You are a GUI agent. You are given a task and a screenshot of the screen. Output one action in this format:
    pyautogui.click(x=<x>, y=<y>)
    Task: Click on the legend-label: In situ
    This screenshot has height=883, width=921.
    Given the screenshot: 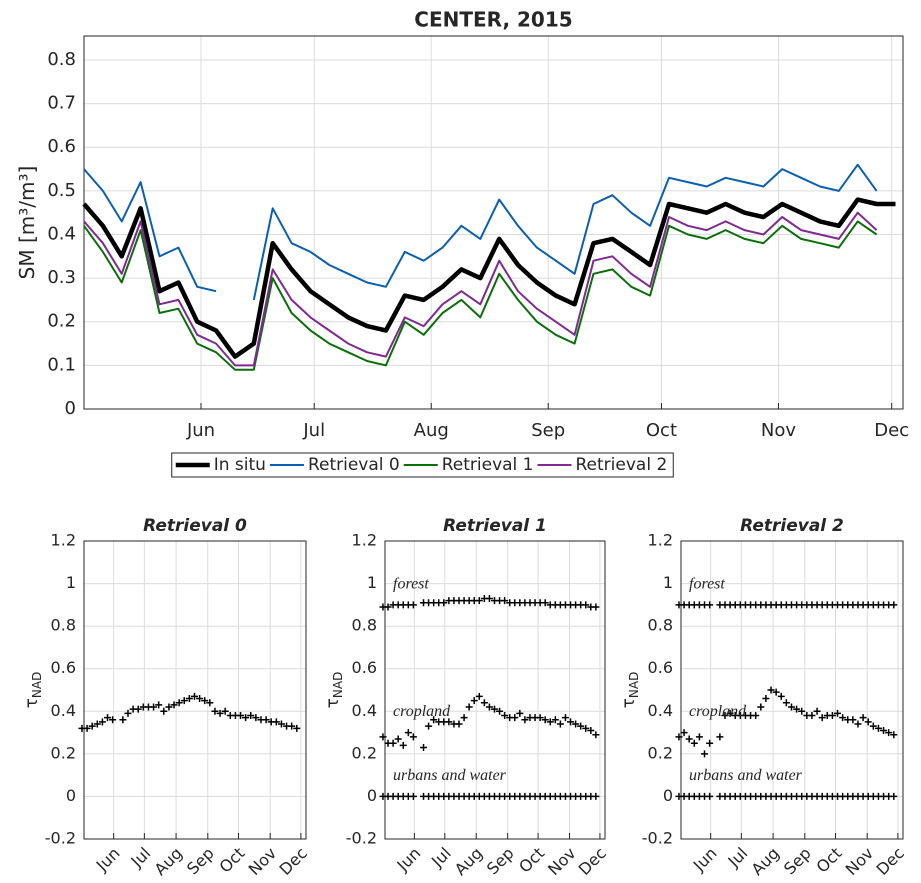 What is the action you would take?
    pyautogui.click(x=240, y=465)
    